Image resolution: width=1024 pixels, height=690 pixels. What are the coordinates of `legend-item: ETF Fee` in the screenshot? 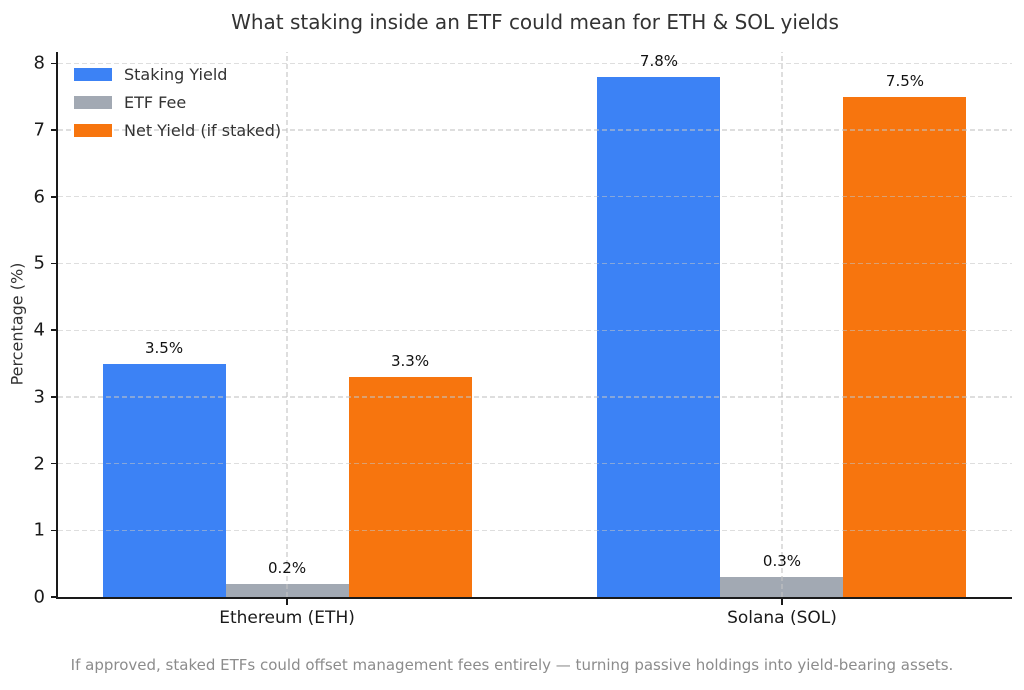 It's located at (177, 102).